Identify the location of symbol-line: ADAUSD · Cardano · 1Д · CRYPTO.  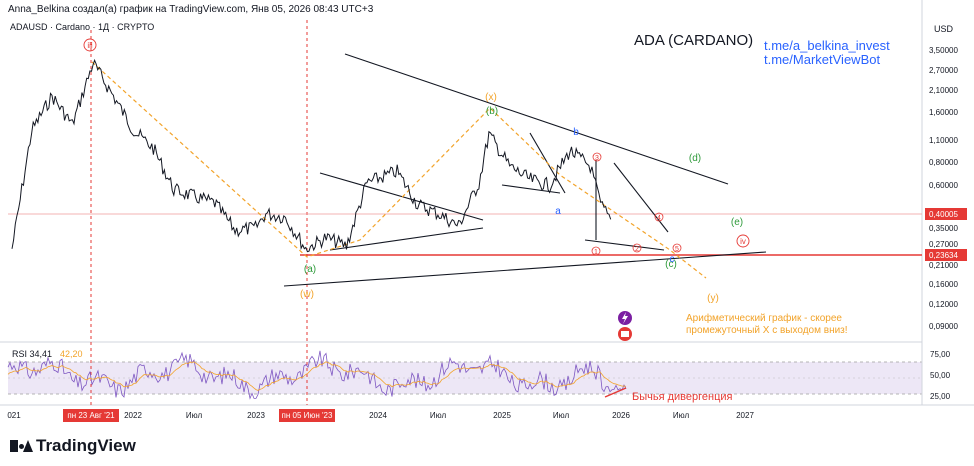
(82, 27).